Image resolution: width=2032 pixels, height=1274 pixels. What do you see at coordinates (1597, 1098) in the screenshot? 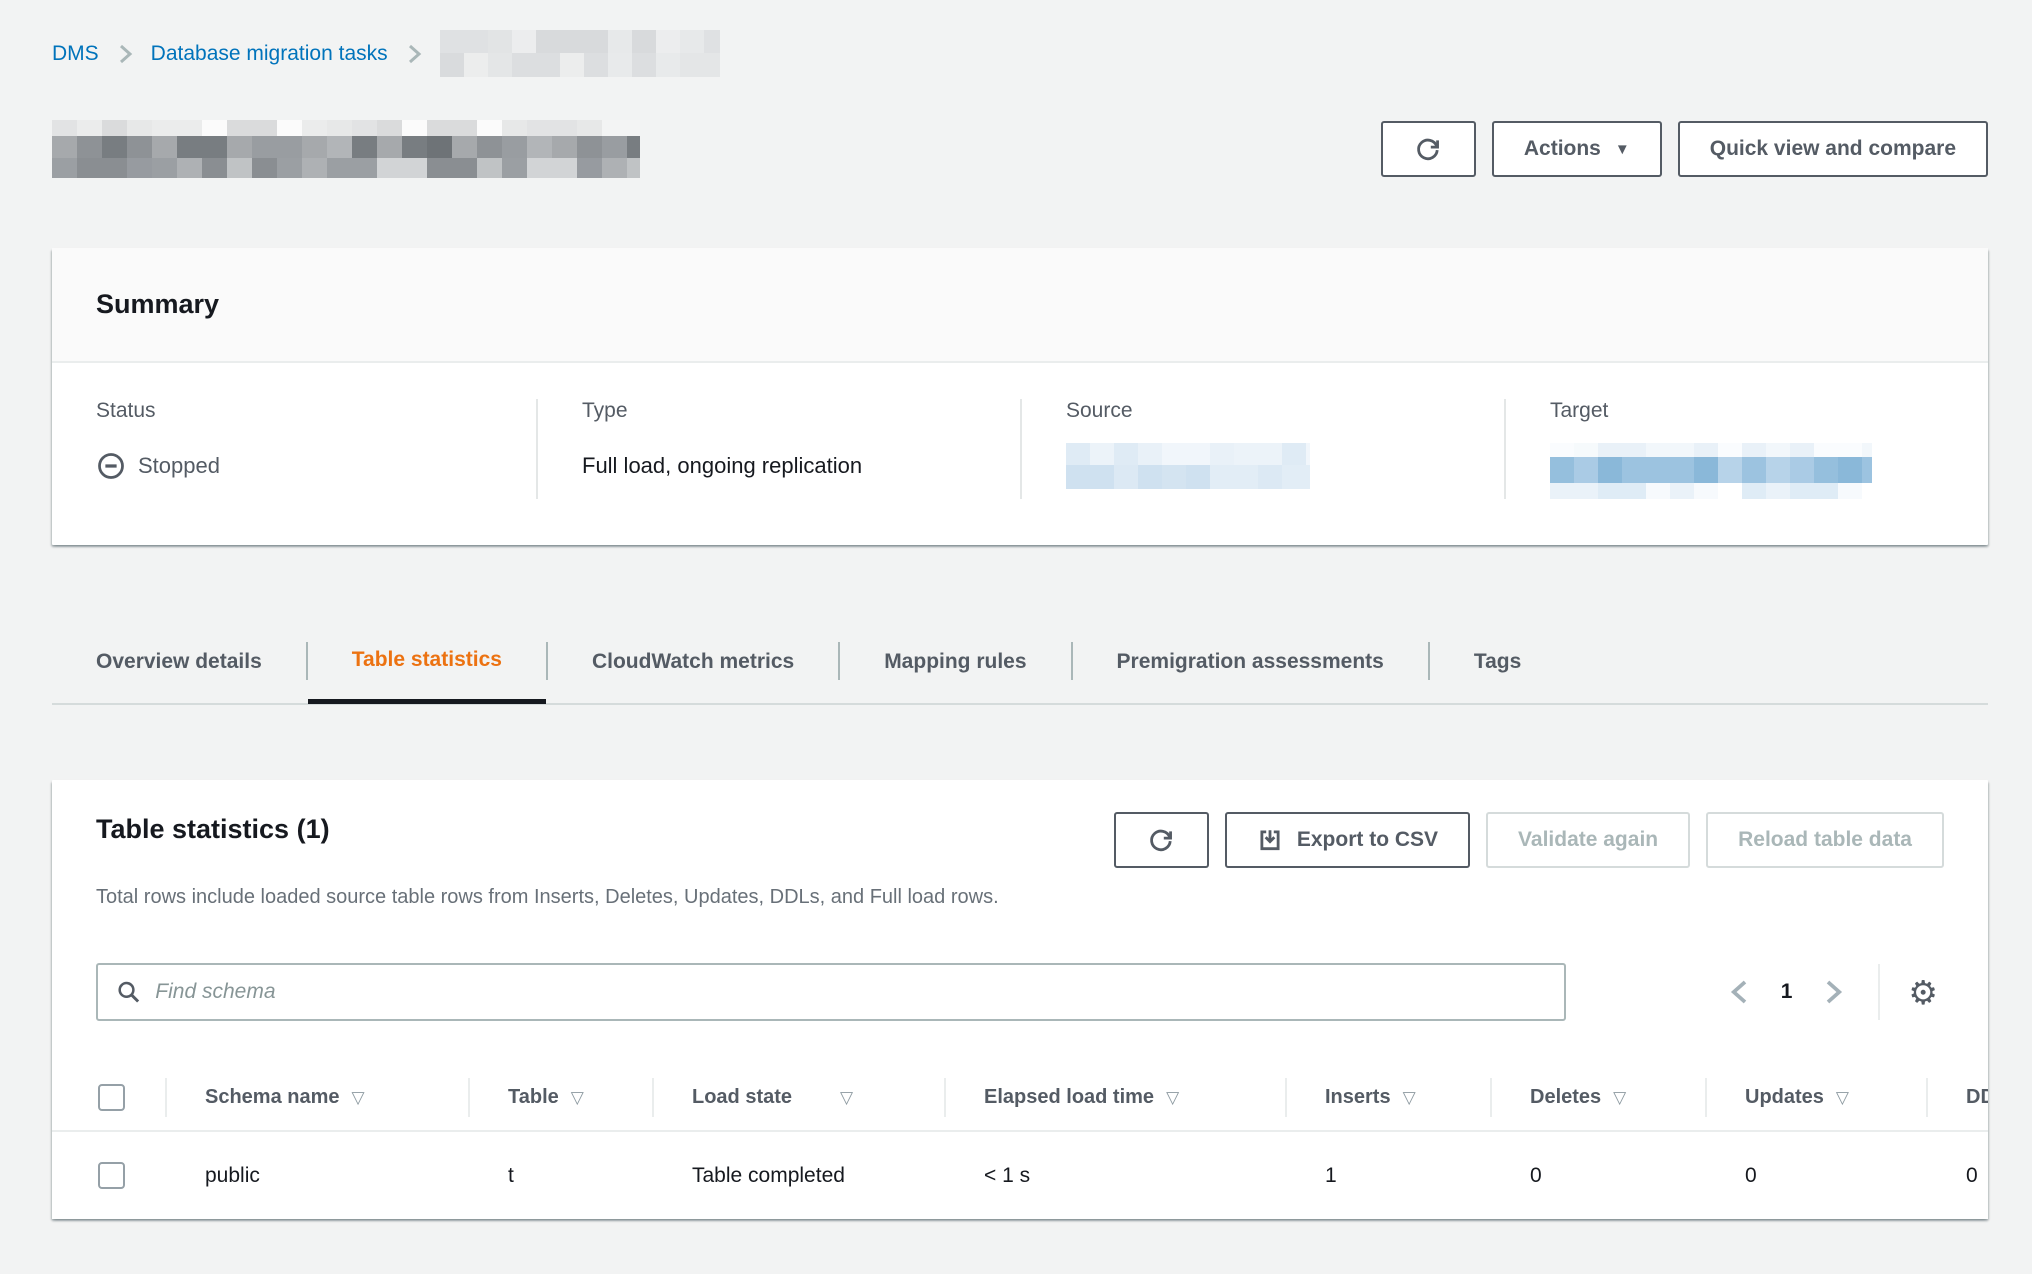
I see `column-header-deletes: Deletes ▽` at bounding box center [1597, 1098].